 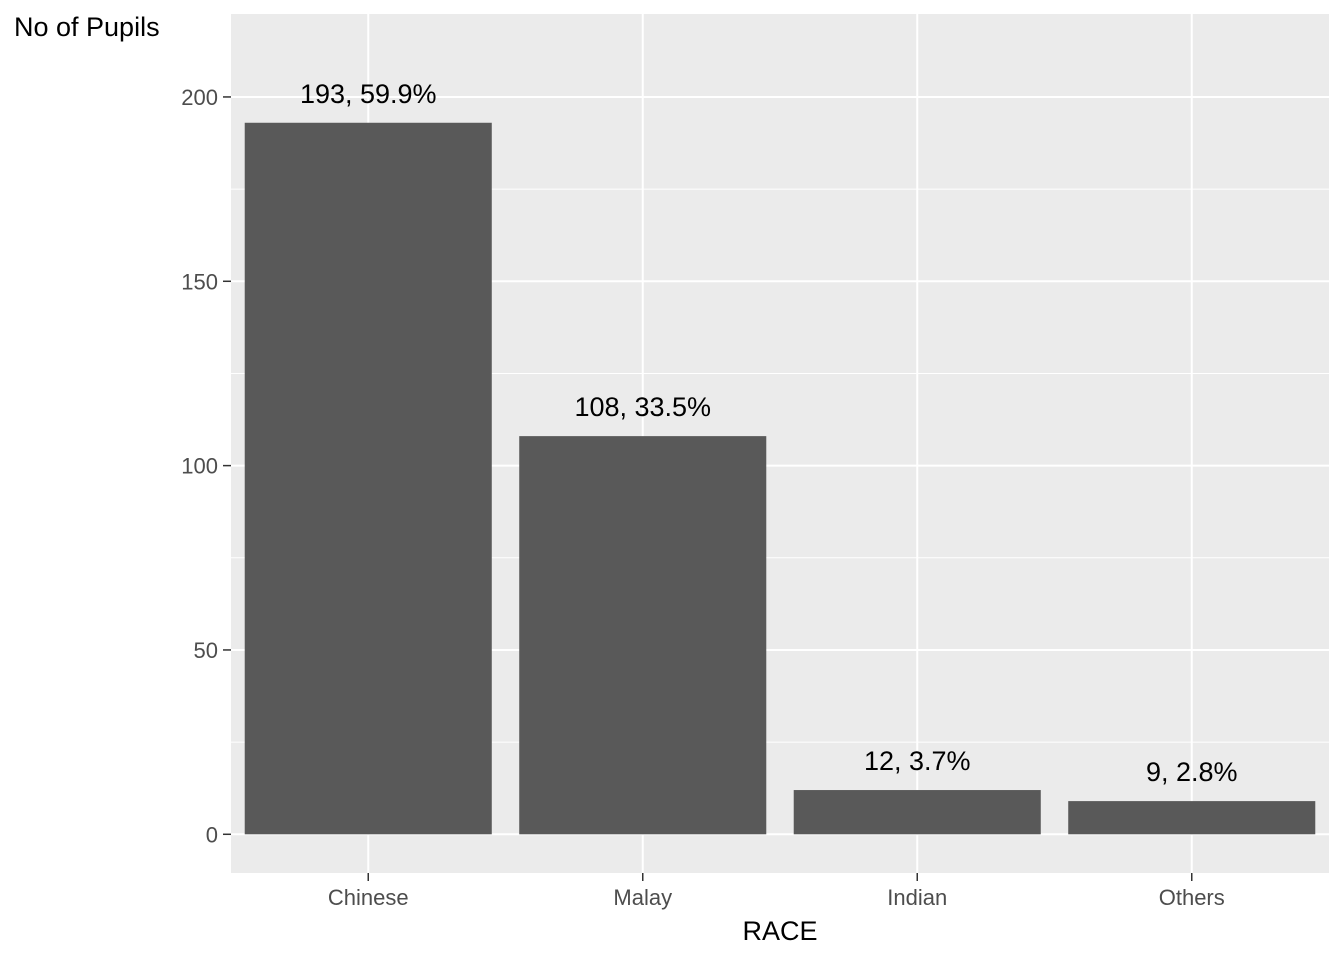 I want to click on y-tick-label: 150, so click(x=199, y=281).